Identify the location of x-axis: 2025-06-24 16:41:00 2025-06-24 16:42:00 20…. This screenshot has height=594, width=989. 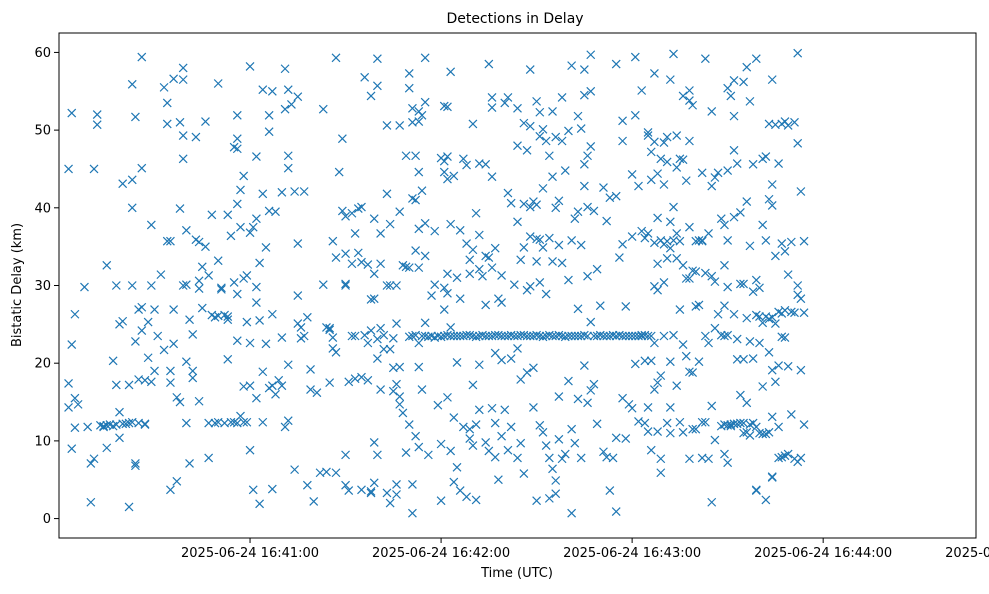
(585, 549).